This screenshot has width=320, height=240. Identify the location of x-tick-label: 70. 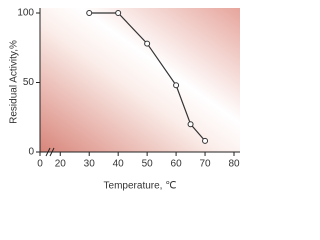
(205, 164).